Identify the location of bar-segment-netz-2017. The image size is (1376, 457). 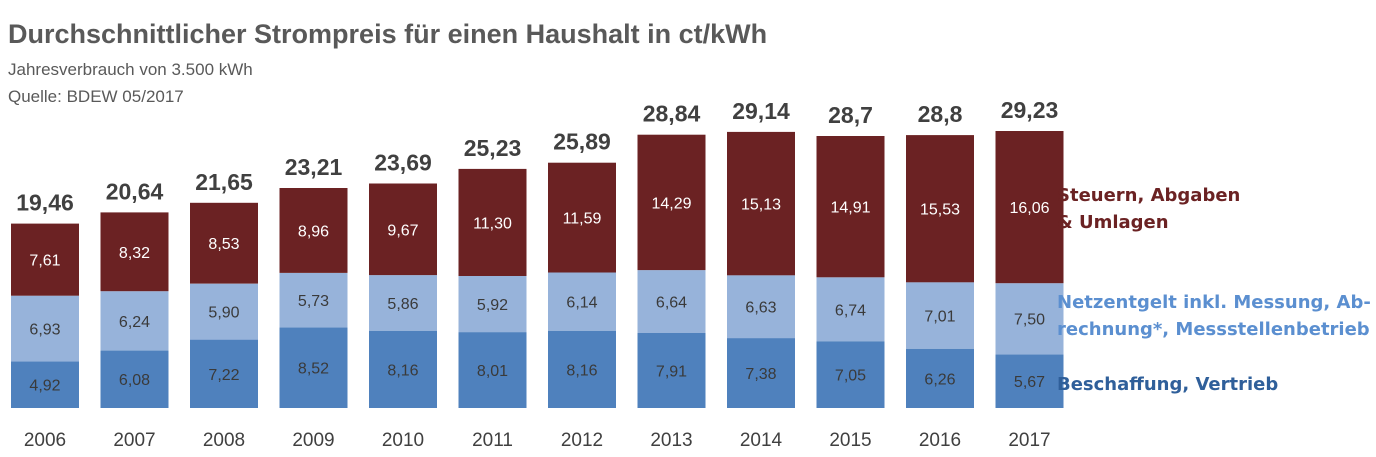
(1029, 319).